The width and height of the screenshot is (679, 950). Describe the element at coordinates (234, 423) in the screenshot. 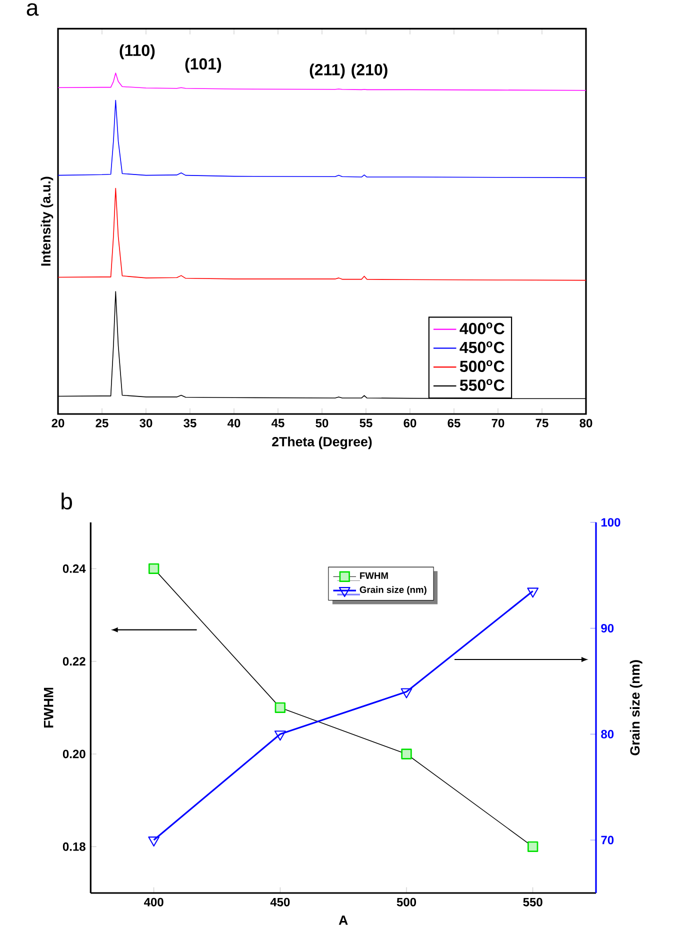

I see `x-tick-label: 40` at that location.